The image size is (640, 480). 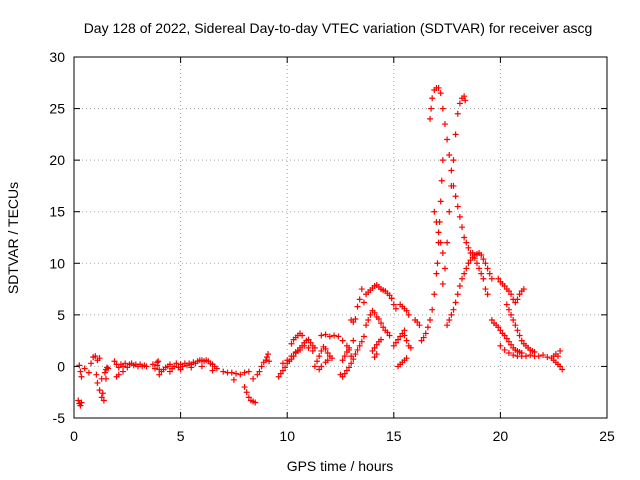 What do you see at coordinates (340, 466) in the screenshot?
I see `x-axis-label: GPS time / hours` at bounding box center [340, 466].